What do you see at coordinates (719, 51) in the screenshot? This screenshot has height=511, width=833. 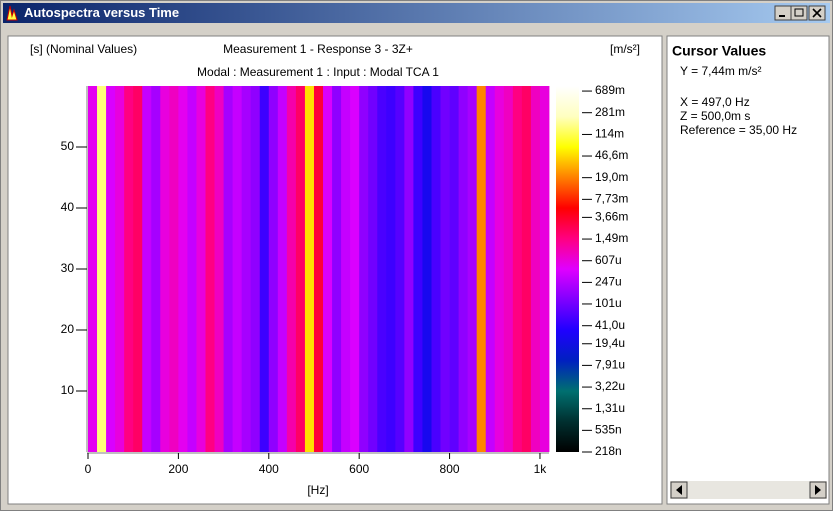 I see `cursor-title: Cursor Values` at bounding box center [719, 51].